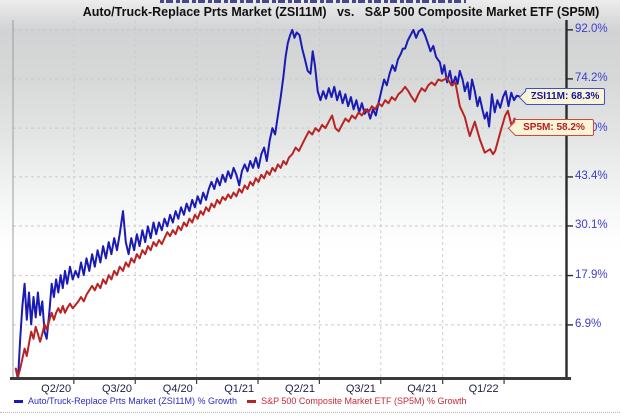 The width and height of the screenshot is (620, 416). What do you see at coordinates (239, 389) in the screenshot?
I see `x-axis-tick-label: Q1/21` at bounding box center [239, 389].